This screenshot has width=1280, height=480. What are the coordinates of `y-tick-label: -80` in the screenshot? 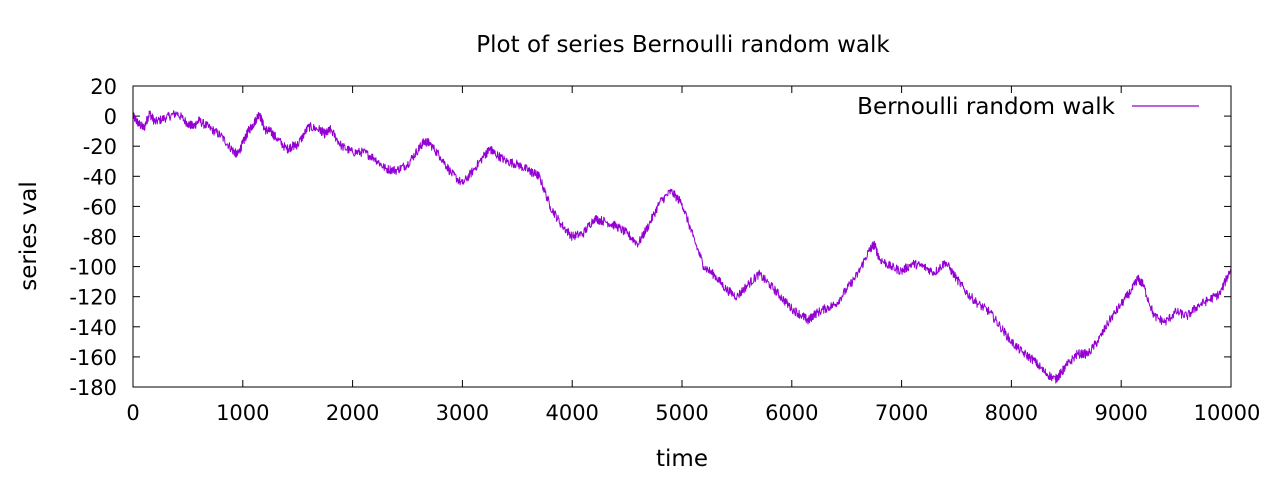 It's located at (100, 238).